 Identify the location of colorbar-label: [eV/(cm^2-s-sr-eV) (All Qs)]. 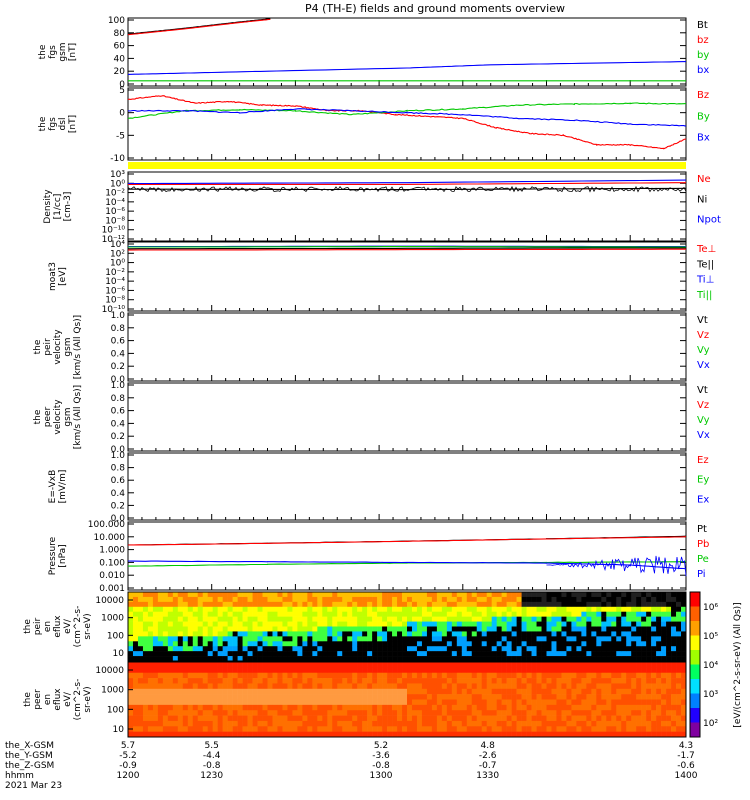
(738, 664).